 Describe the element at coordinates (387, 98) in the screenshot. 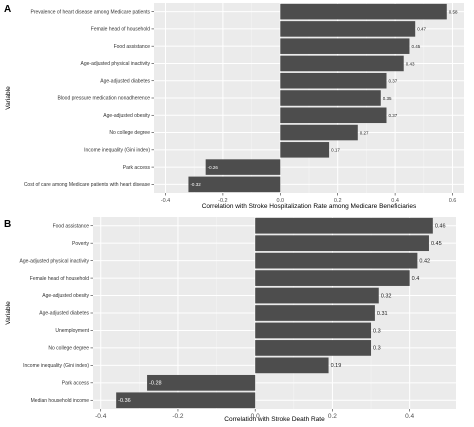

I see `bar-value-label: 0.35` at that location.